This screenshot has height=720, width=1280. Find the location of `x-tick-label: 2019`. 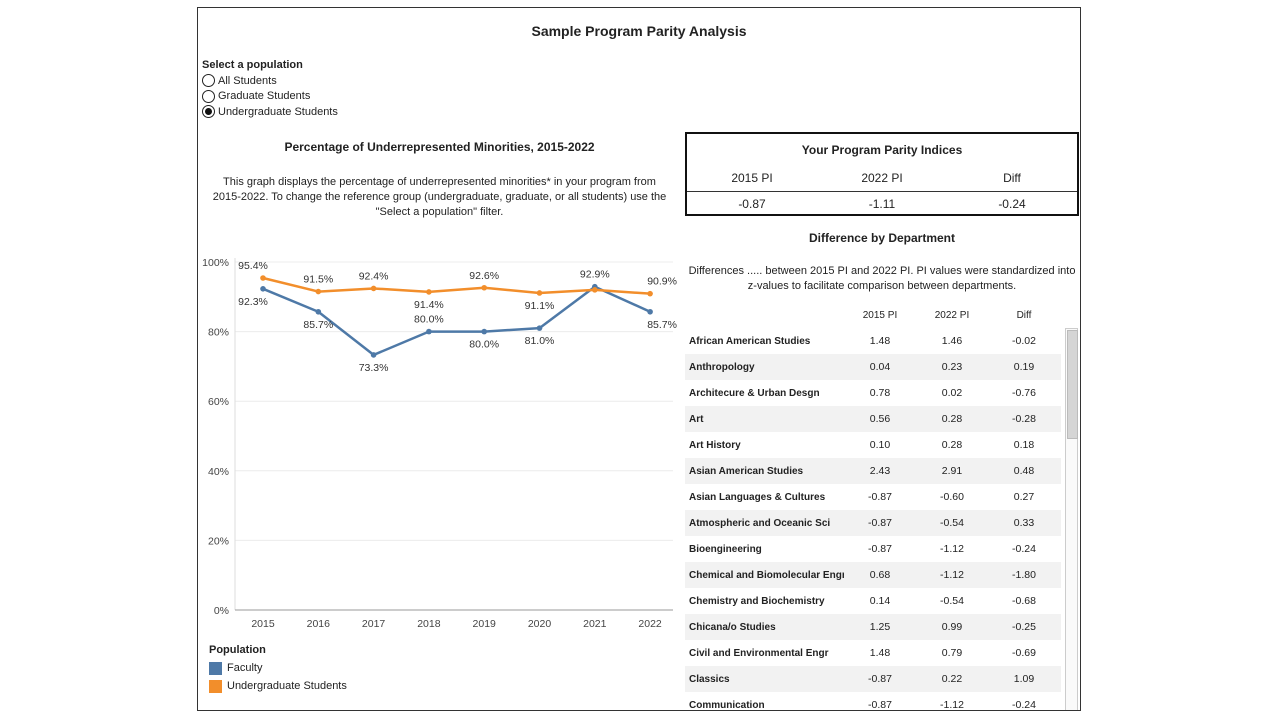

x-tick-label: 2019 is located at coordinates (485, 624).